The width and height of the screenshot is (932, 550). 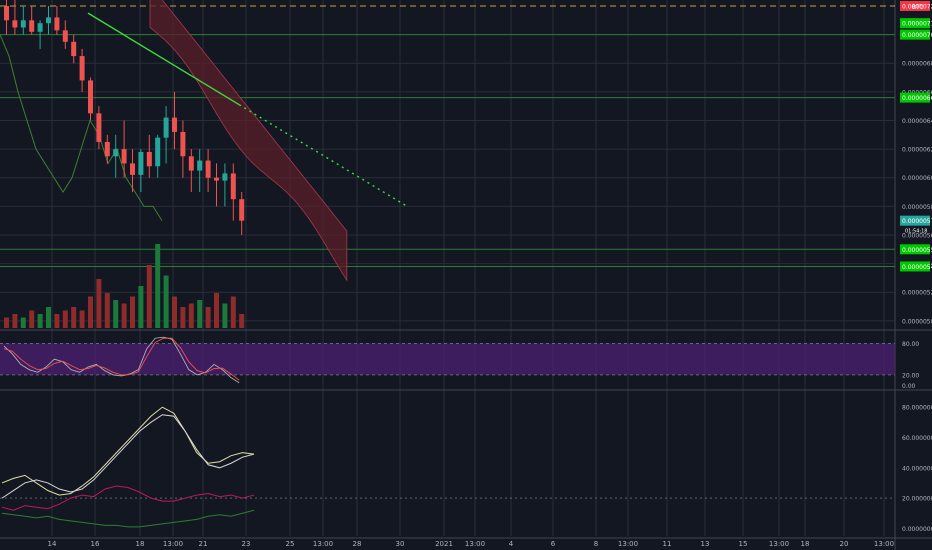 What do you see at coordinates (910, 375) in the screenshot?
I see `oscillator-tick-label: 20.00` at bounding box center [910, 375].